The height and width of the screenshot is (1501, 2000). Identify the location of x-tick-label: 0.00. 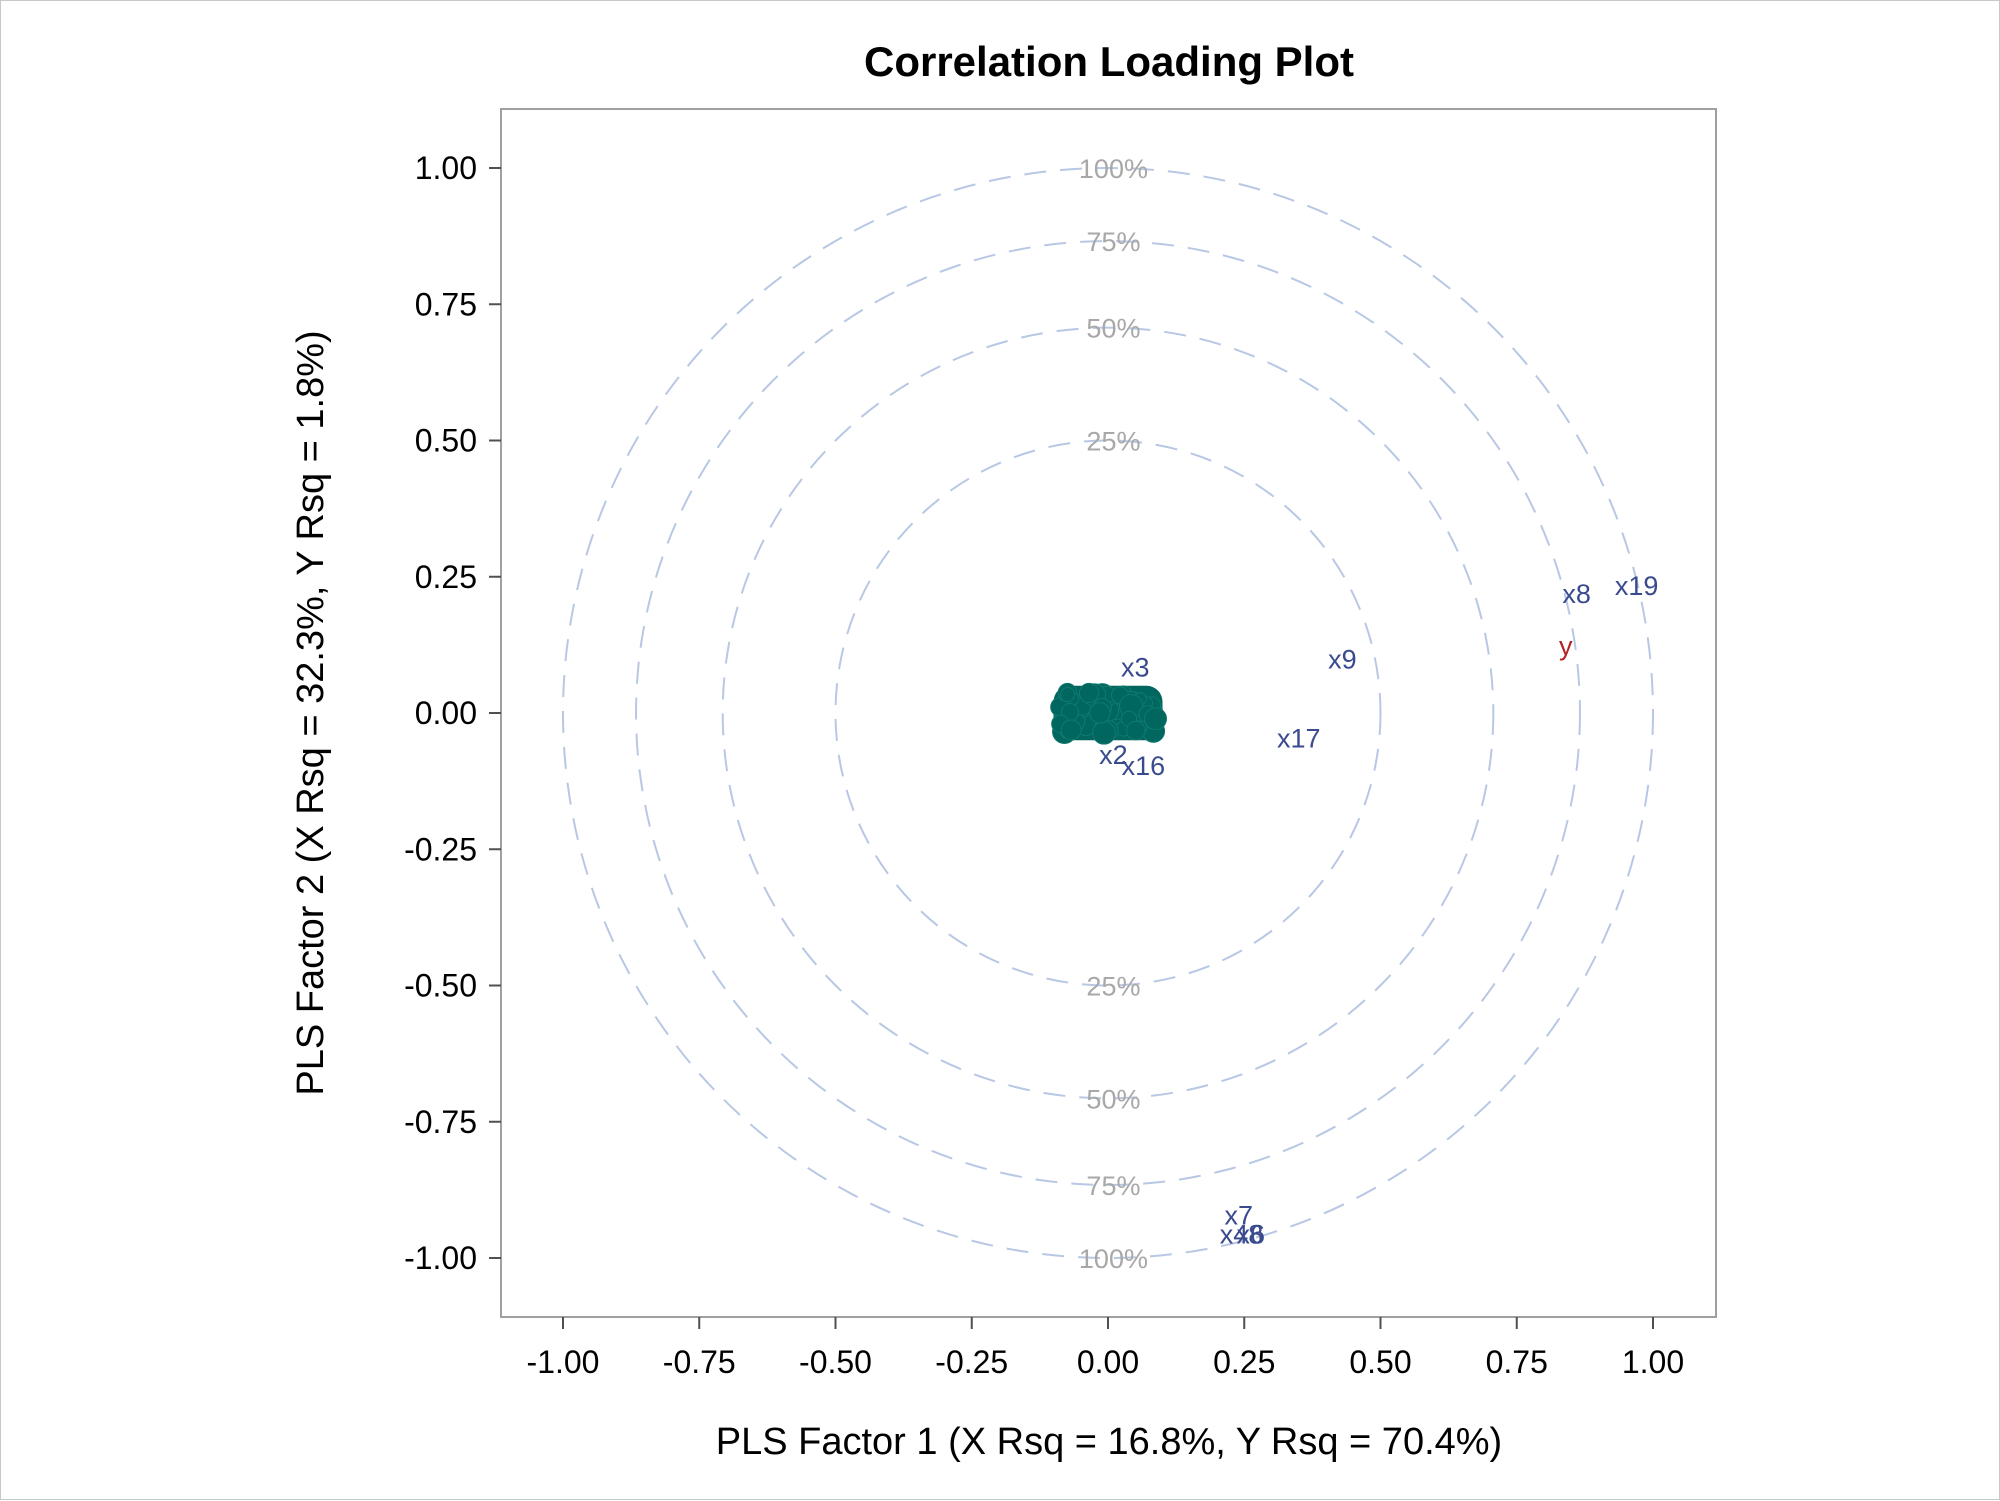
(1108, 1362).